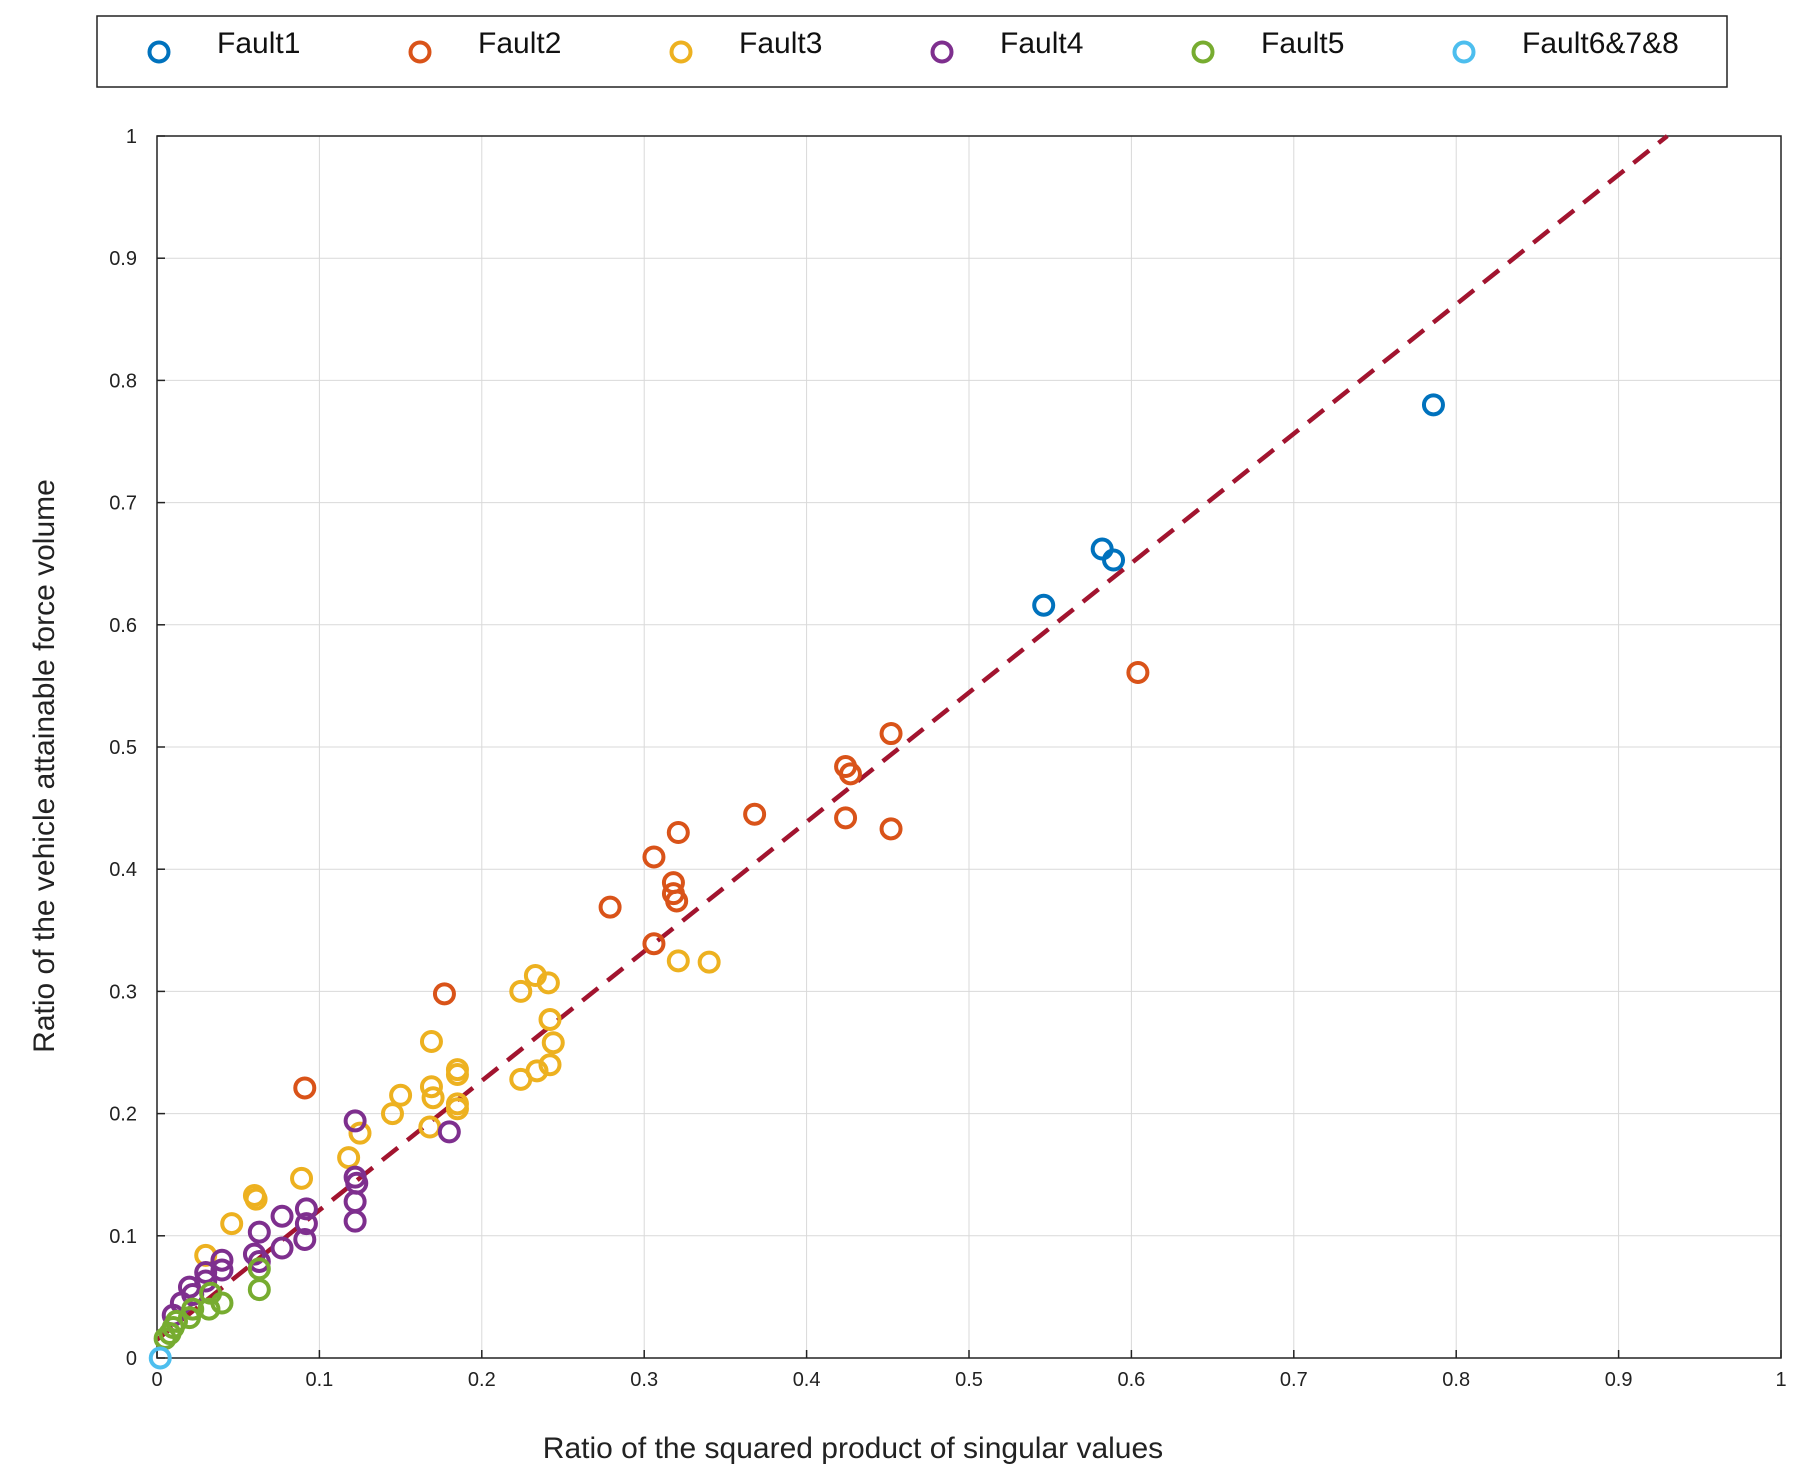  I want to click on y-tick-label: 0.2, so click(123, 1115).